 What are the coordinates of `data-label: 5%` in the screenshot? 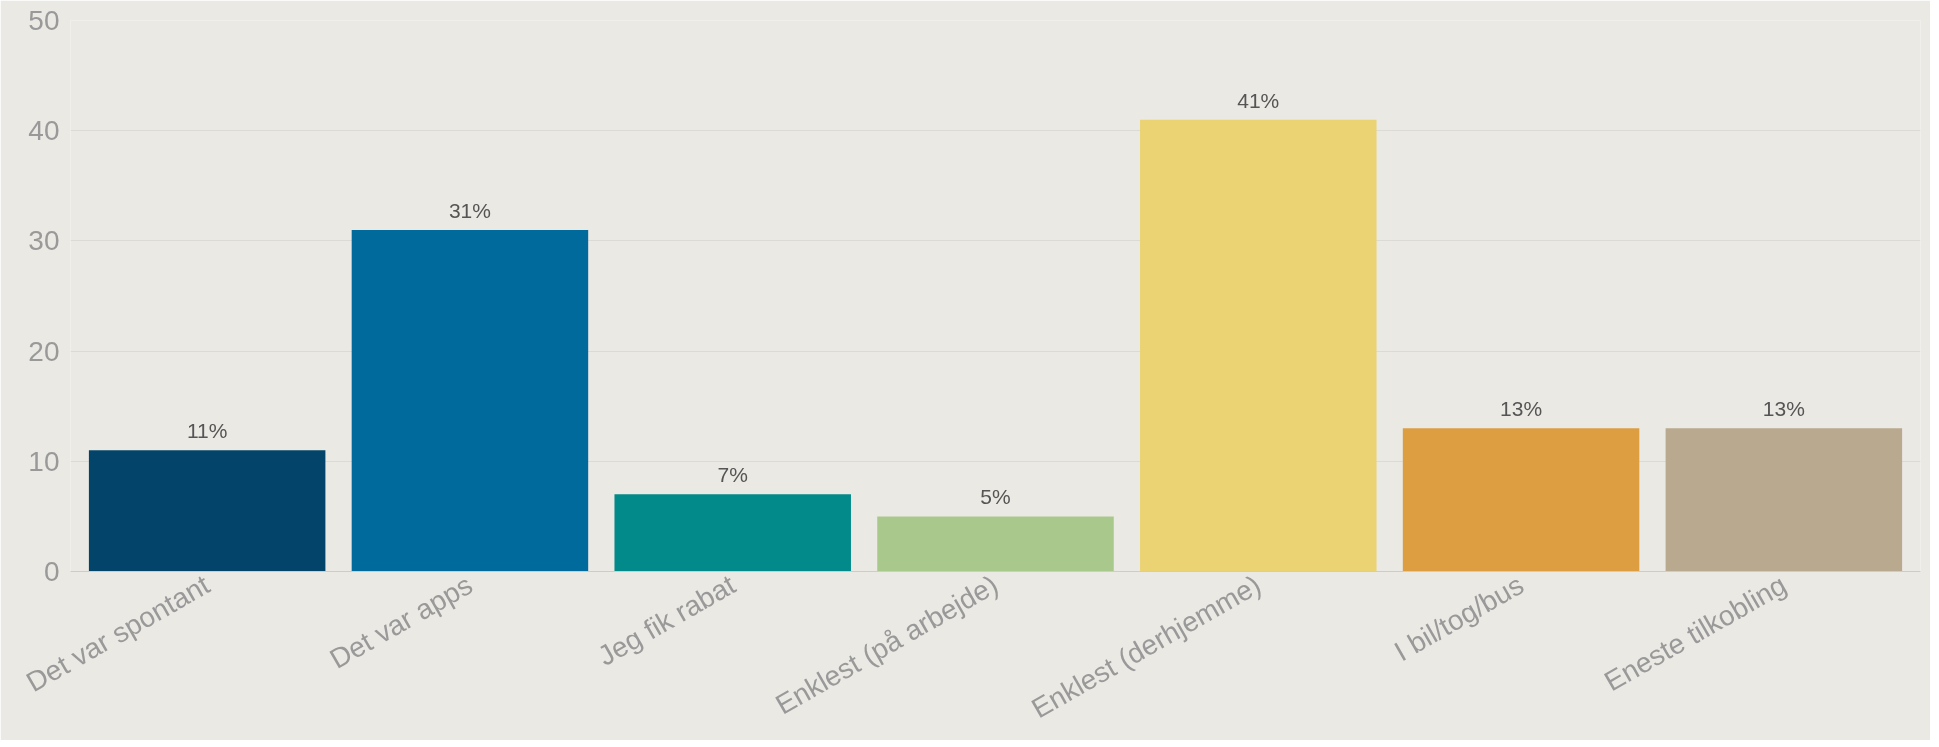 It's located at (995, 497).